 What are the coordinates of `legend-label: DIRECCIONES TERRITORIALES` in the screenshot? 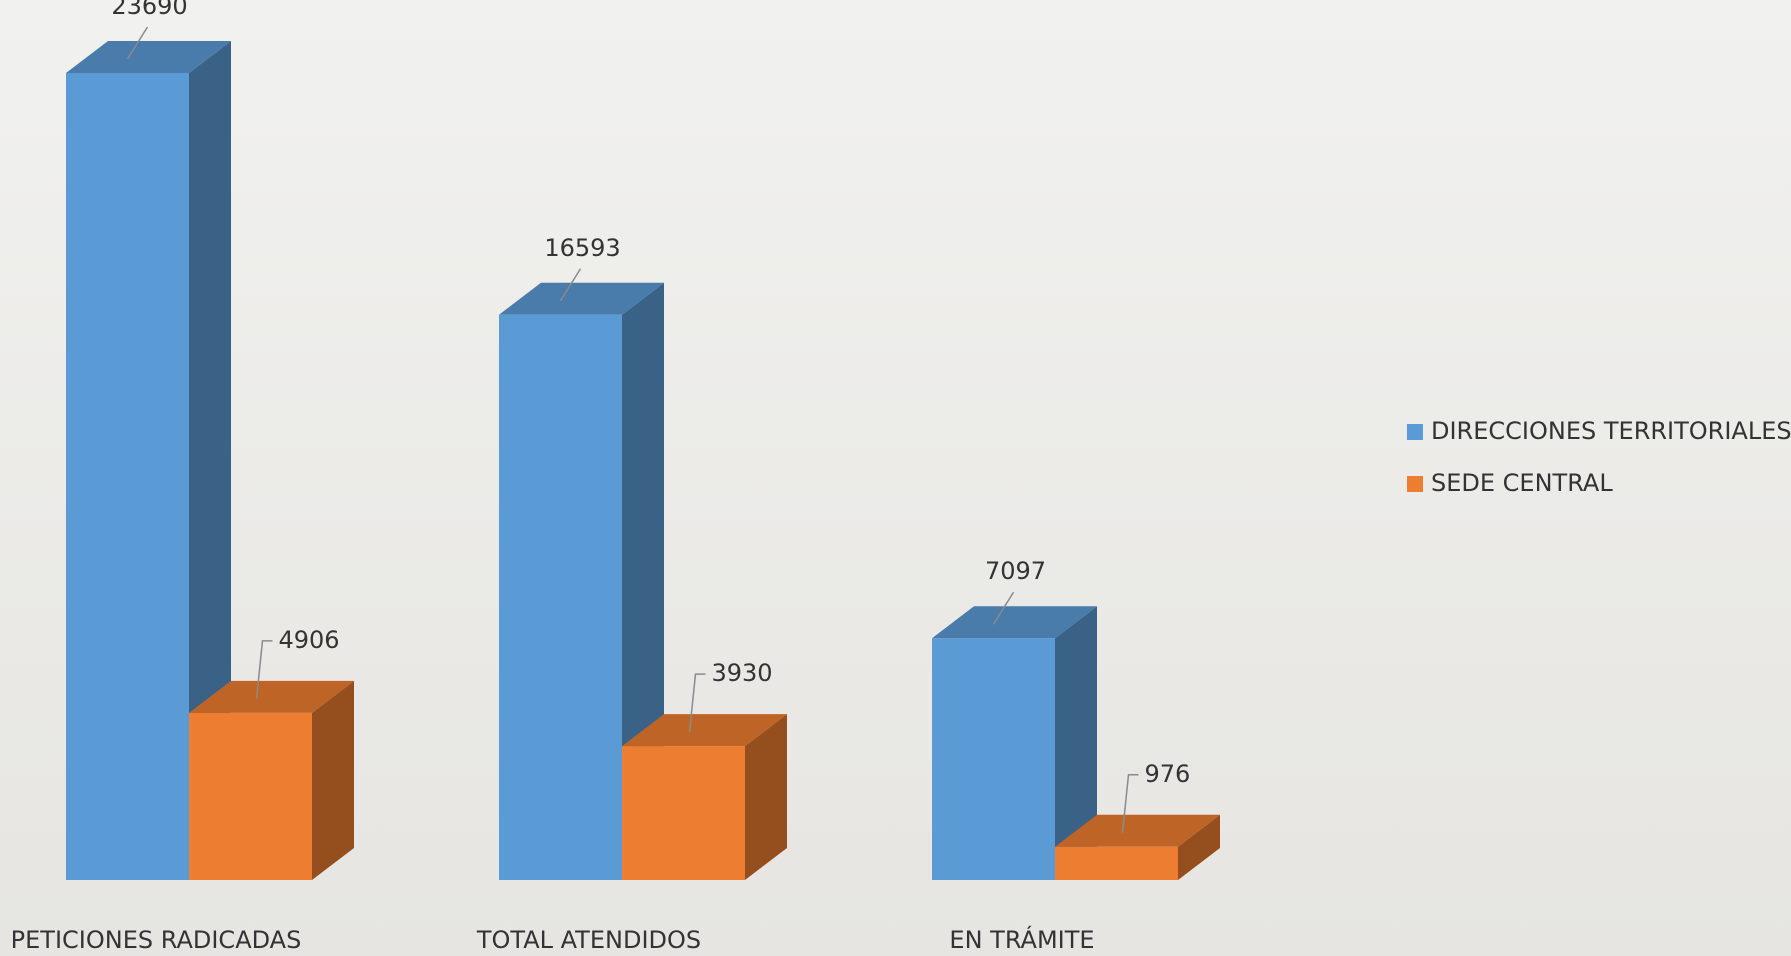 It's located at (1611, 431).